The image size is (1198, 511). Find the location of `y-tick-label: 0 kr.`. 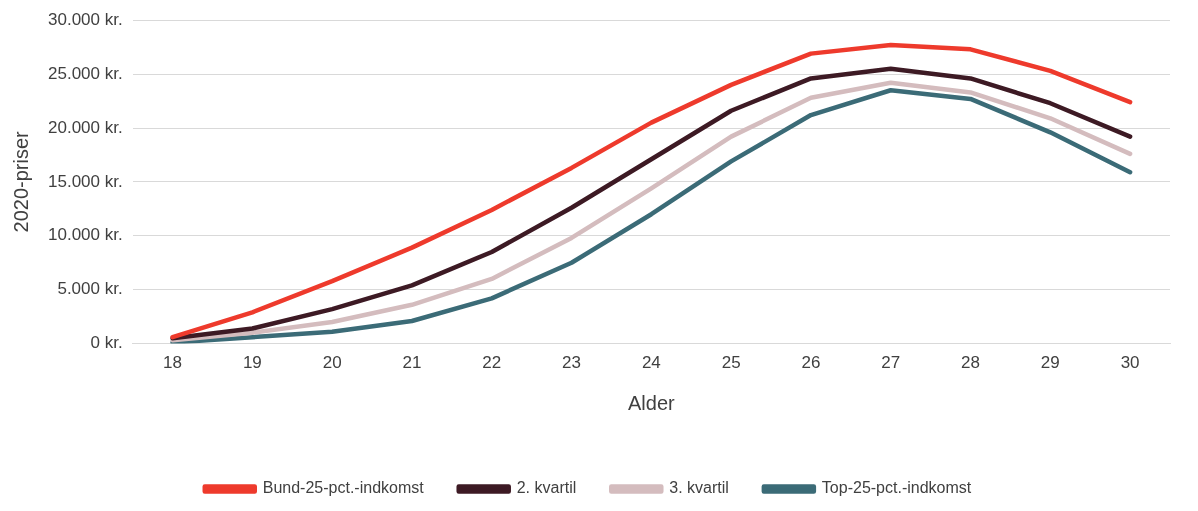

y-tick-label: 0 kr. is located at coordinates (106, 343).